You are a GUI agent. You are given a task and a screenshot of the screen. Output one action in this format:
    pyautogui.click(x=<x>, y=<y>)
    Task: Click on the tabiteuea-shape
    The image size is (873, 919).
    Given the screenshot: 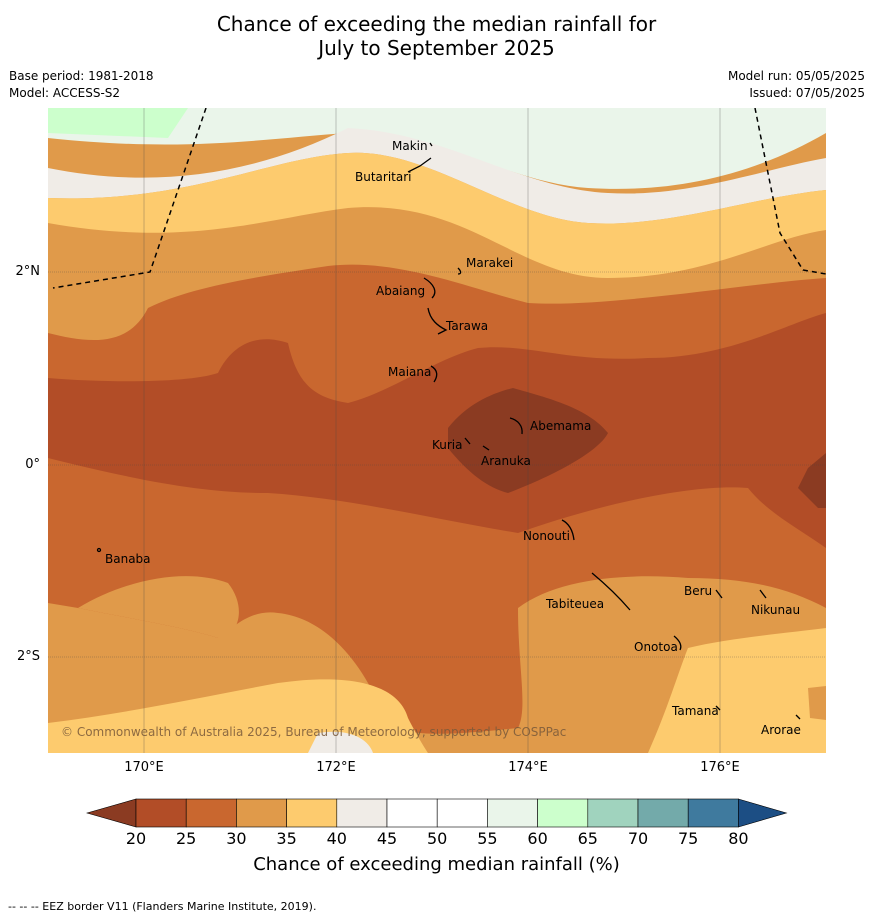 What is the action you would take?
    pyautogui.click(x=611, y=591)
    